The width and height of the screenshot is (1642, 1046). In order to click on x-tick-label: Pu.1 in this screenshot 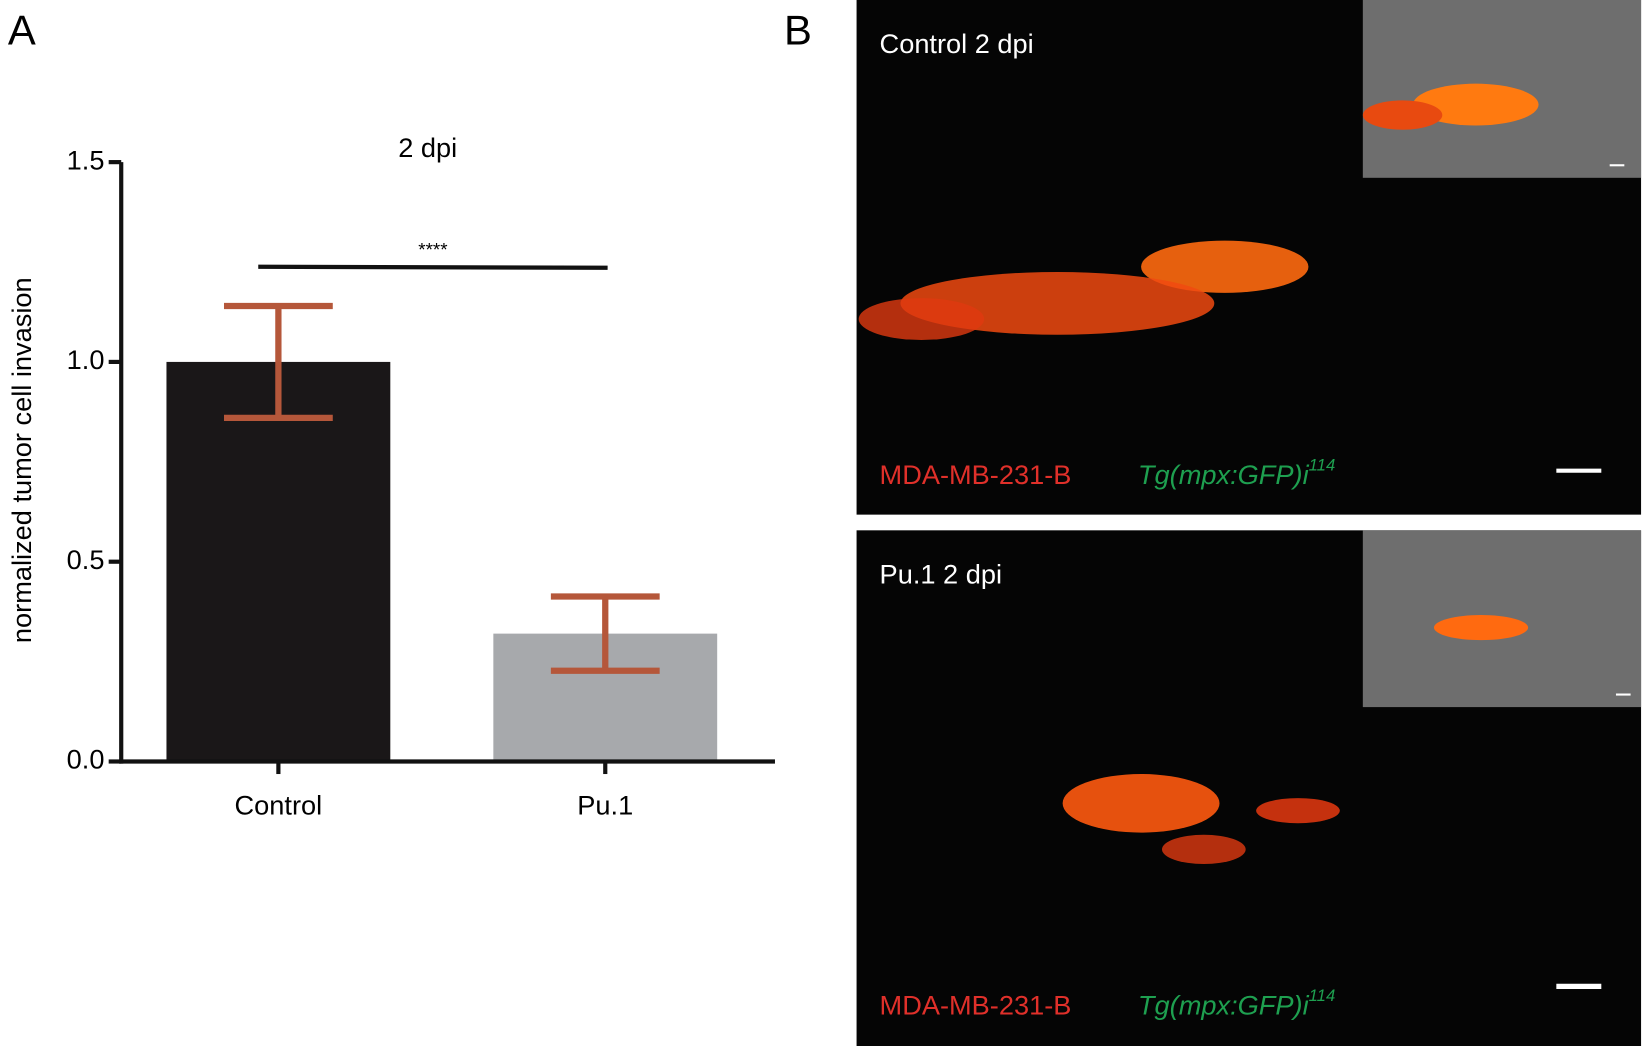, I will do `click(605, 805)`.